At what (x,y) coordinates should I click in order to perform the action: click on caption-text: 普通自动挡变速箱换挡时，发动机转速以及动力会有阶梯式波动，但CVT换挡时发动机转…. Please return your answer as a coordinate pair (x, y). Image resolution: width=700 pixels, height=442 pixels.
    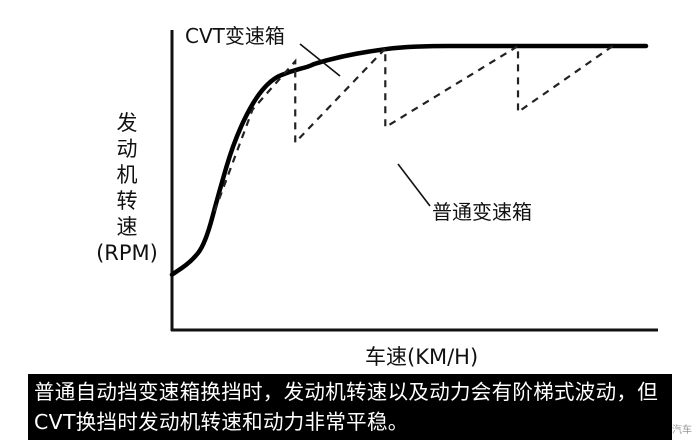
    Looking at the image, I should click on (350, 407).